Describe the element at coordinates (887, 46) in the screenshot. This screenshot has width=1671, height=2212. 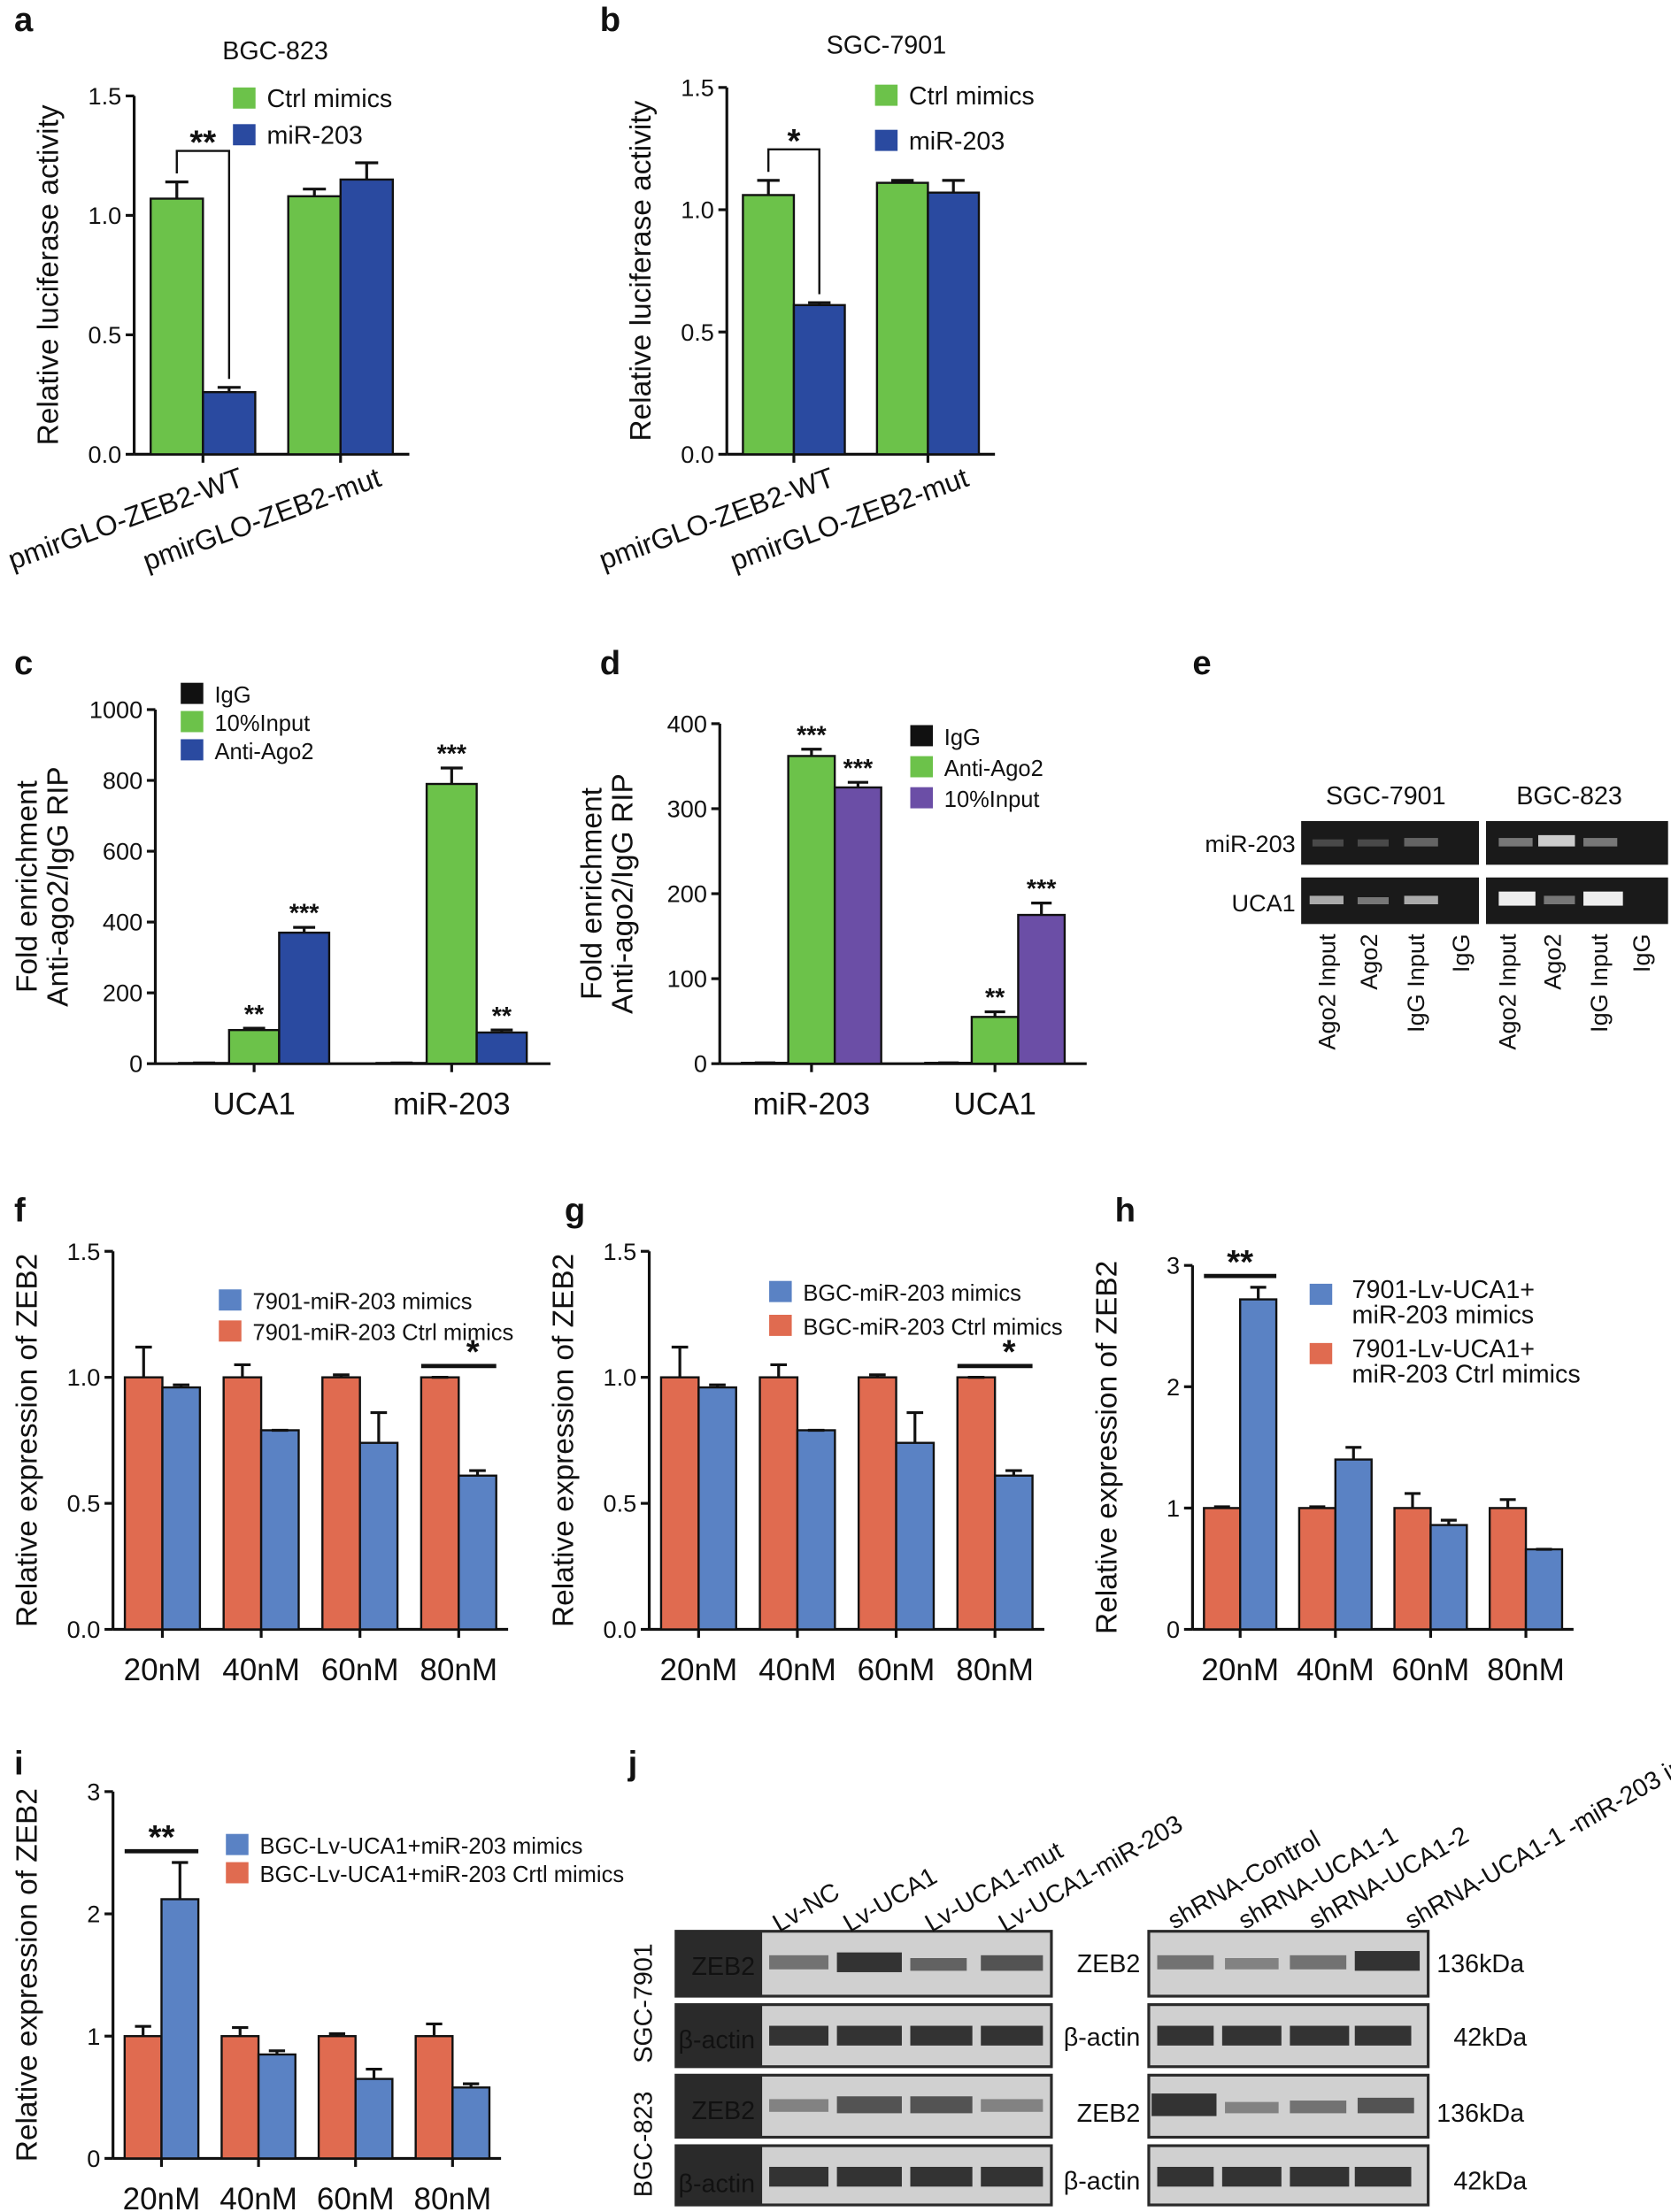
I see `chart-title: SGC-7901` at that location.